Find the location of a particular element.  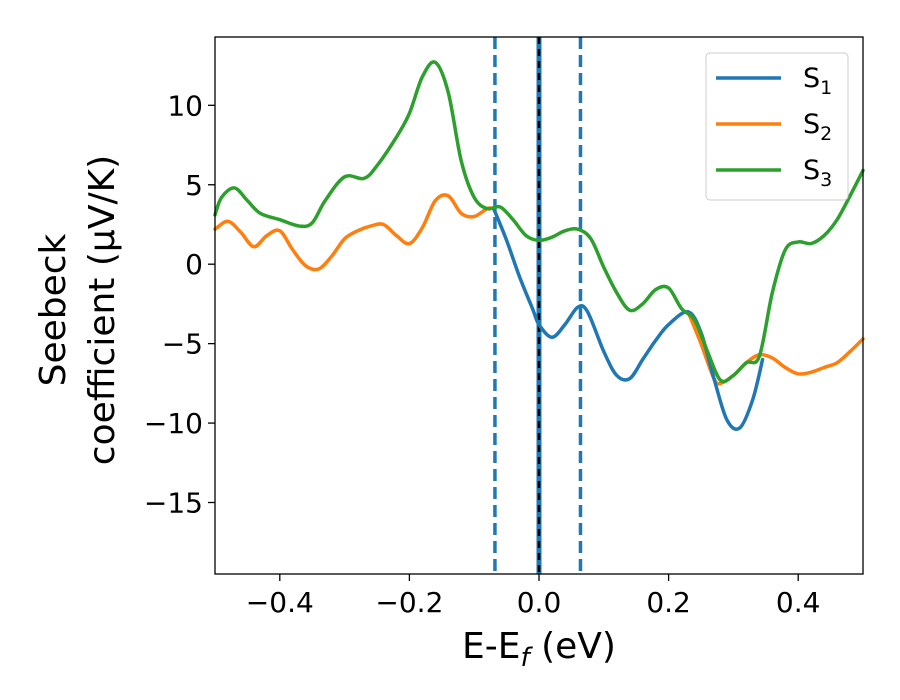

legend: S1 S2 S3 is located at coordinates (777, 126).